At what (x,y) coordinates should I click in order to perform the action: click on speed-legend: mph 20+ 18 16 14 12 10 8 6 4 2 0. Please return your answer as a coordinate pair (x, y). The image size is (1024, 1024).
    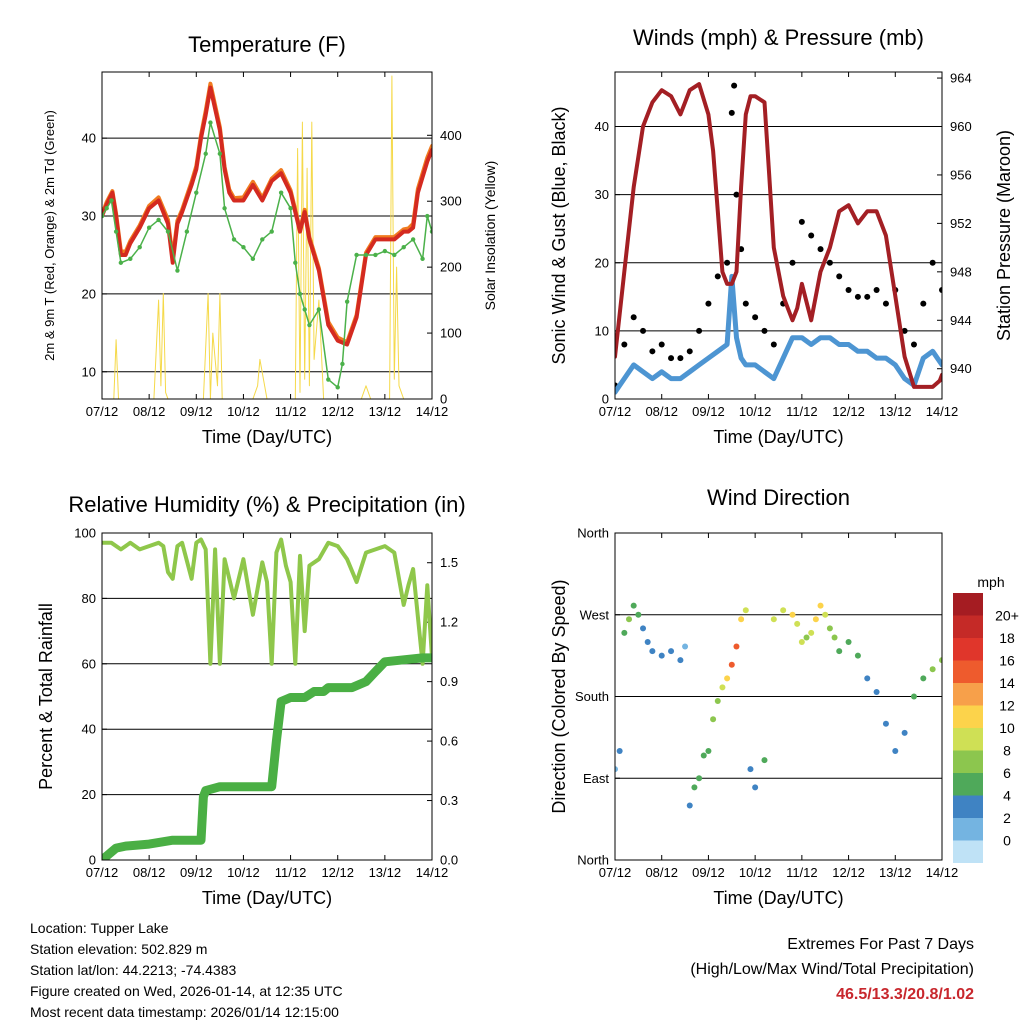
    Looking at the image, I should click on (986, 718).